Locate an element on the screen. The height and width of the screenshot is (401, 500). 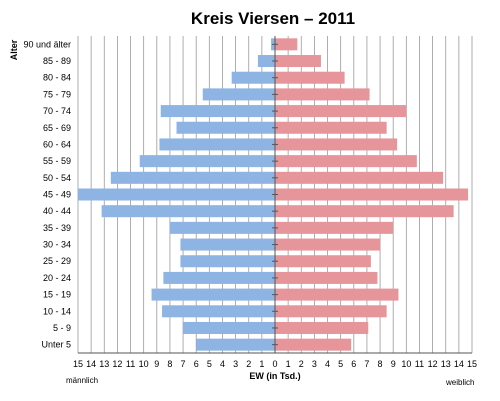
category-label: 90 und älter is located at coordinates (47, 44).